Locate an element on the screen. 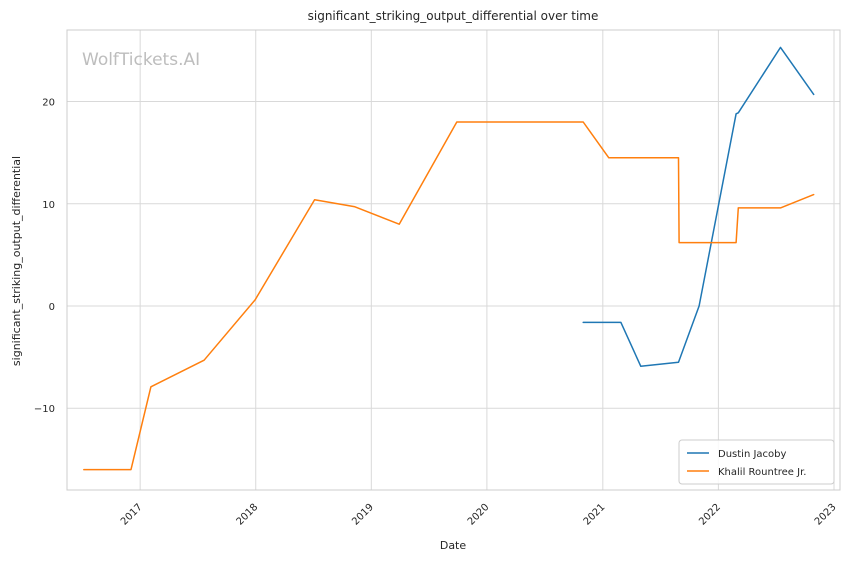 Image resolution: width=851 pixels, height=565 pixels. watermark: WolfTickets.AI is located at coordinates (141, 60).